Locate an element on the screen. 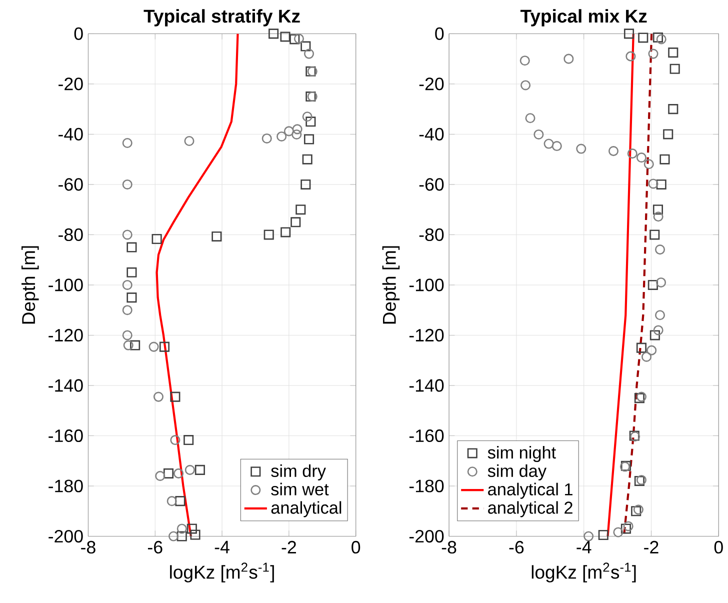 The width and height of the screenshot is (728, 603). legend-label: sim dry is located at coordinates (298, 472).